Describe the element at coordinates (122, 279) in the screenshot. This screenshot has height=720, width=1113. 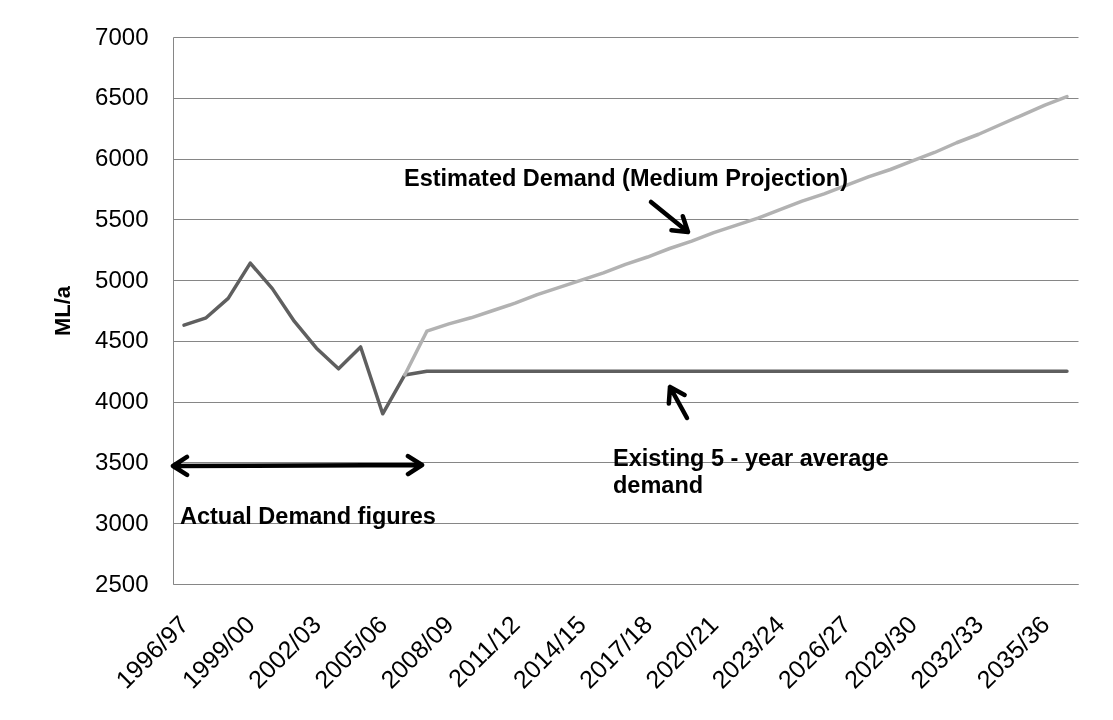
I see `y-tick-label: 5000` at that location.